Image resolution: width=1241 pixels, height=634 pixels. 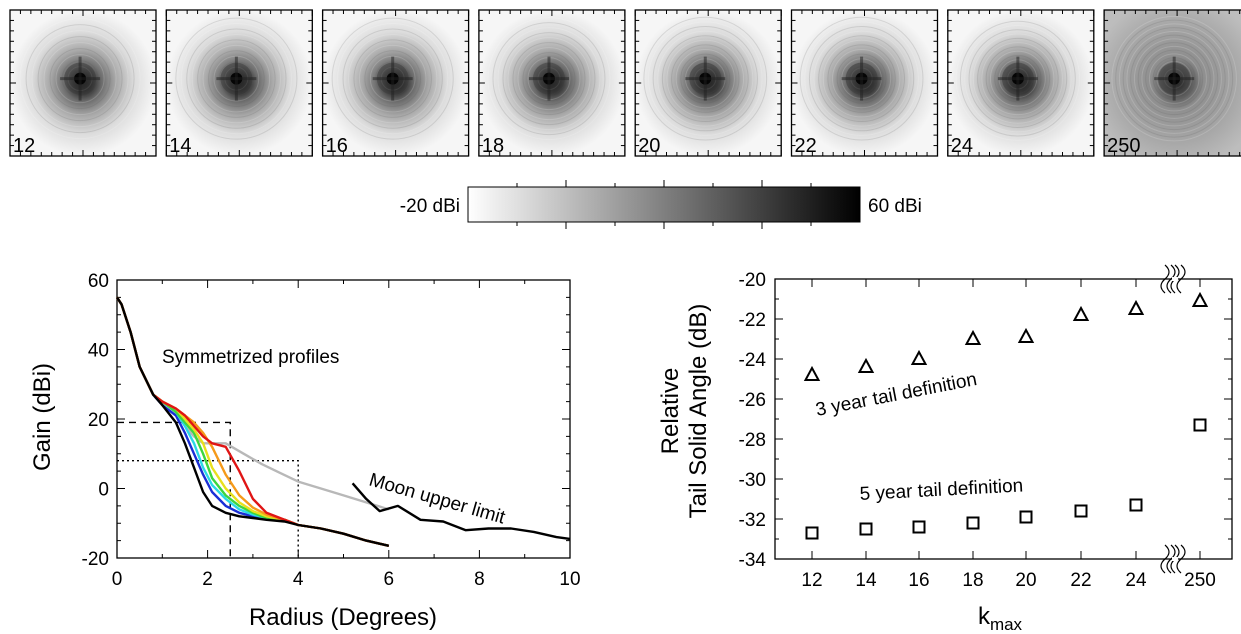 I want to click on gain-x-tick-label: 6, so click(x=389, y=579).